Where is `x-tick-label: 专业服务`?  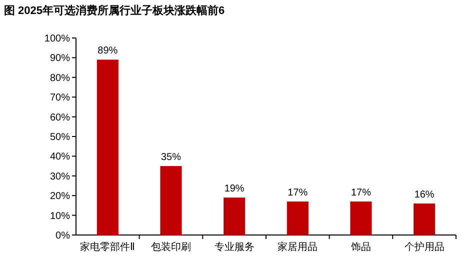 x-tick-label: 专业服务 is located at coordinates (234, 247).